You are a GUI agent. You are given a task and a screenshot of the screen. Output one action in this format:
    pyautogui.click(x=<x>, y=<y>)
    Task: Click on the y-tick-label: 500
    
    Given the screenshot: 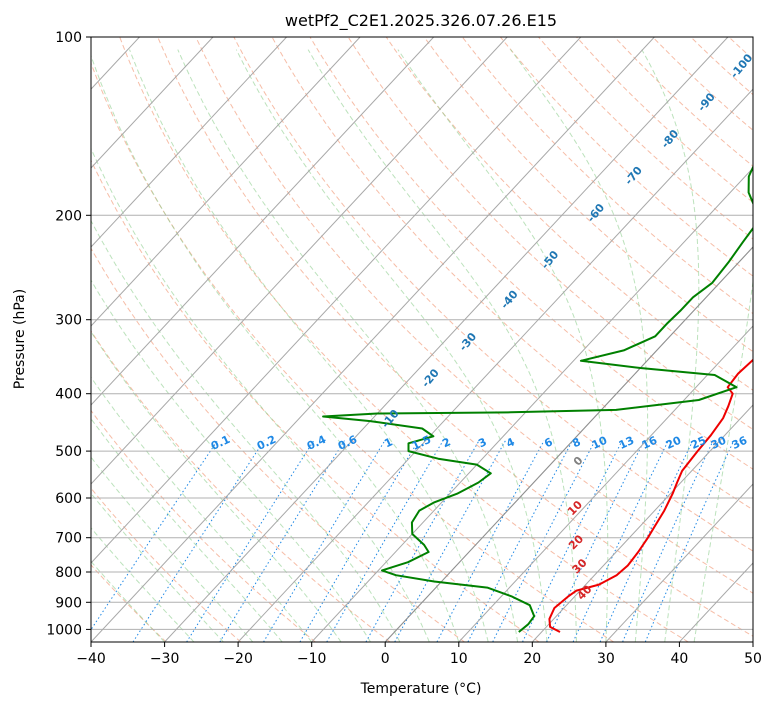 What is the action you would take?
    pyautogui.click(x=68, y=452)
    